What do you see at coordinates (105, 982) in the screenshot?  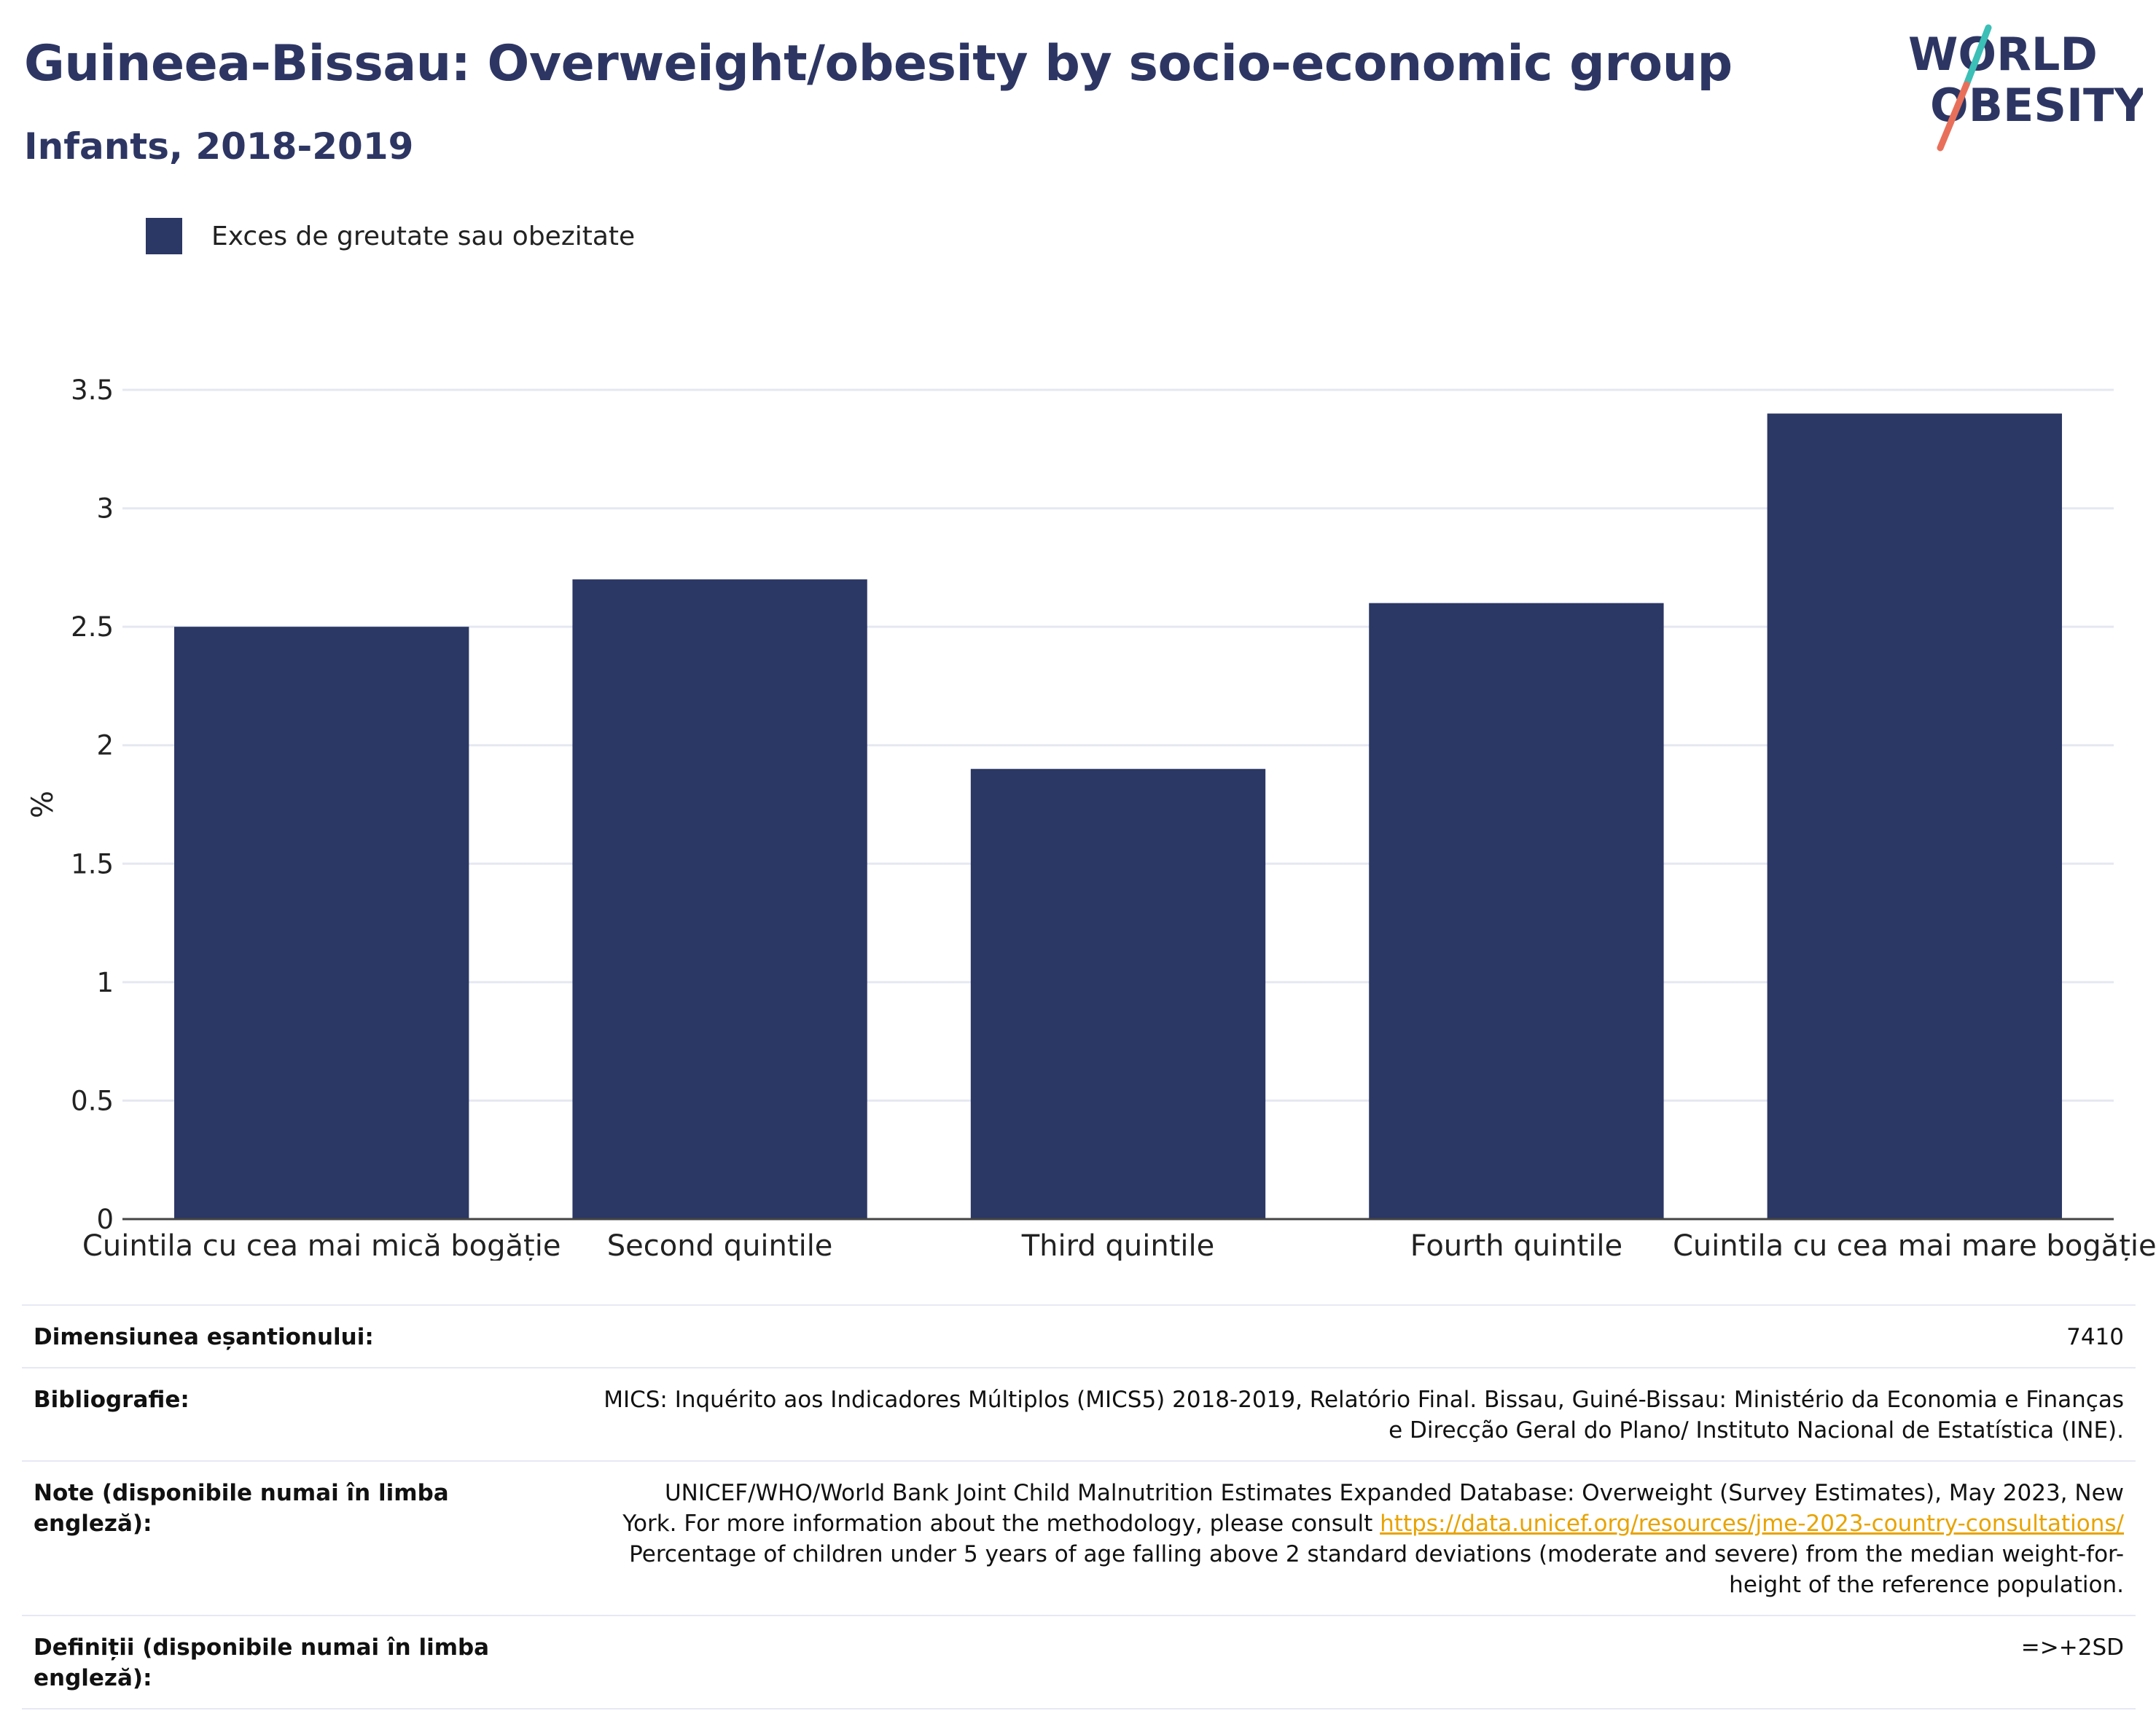 I see `y-tick-label: 1` at bounding box center [105, 982].